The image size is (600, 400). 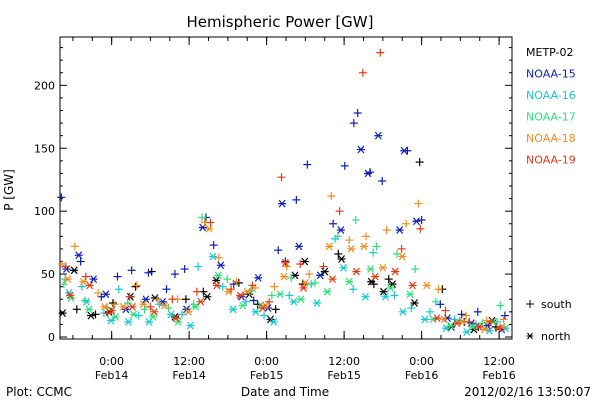 I want to click on y-tick-label: 0, so click(x=51, y=337).